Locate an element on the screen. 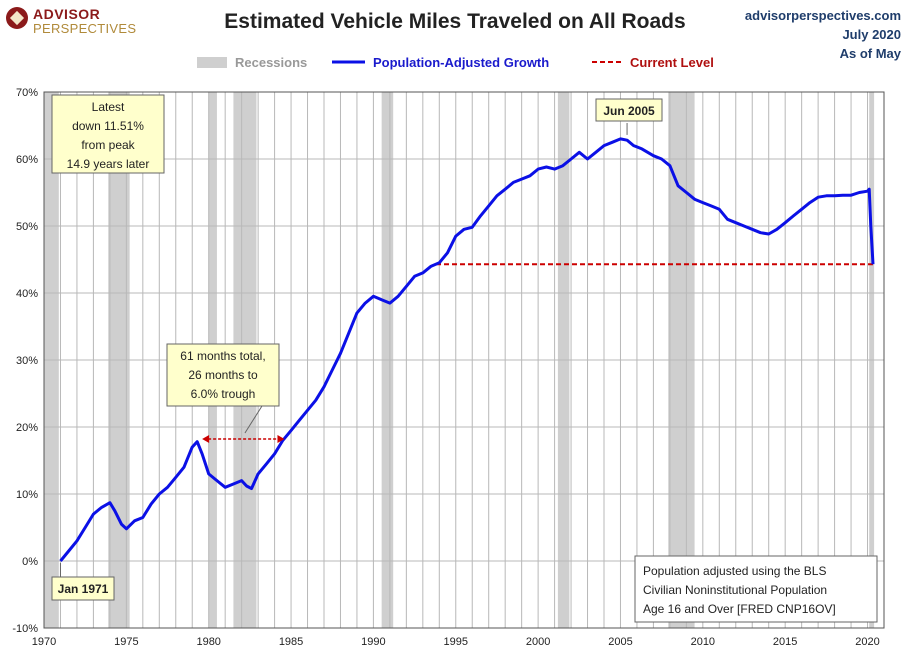 This screenshot has height=661, width=910. latest-callout-text: 14.9 years later is located at coordinates (108, 164).